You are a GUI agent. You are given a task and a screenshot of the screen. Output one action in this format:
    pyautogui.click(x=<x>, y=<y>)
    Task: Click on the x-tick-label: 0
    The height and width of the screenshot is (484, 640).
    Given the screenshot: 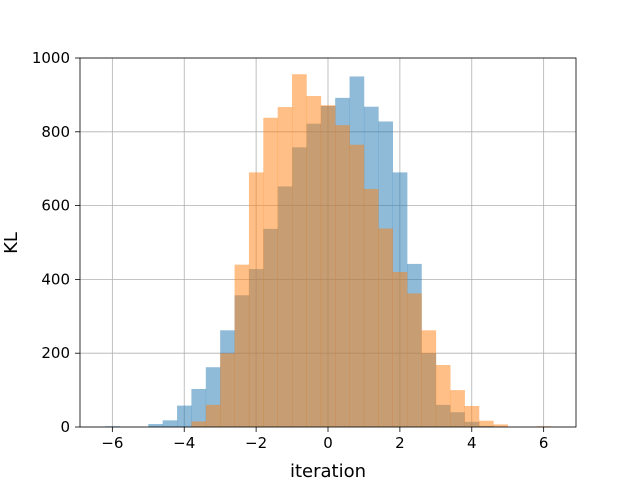 What is the action you would take?
    pyautogui.click(x=328, y=443)
    